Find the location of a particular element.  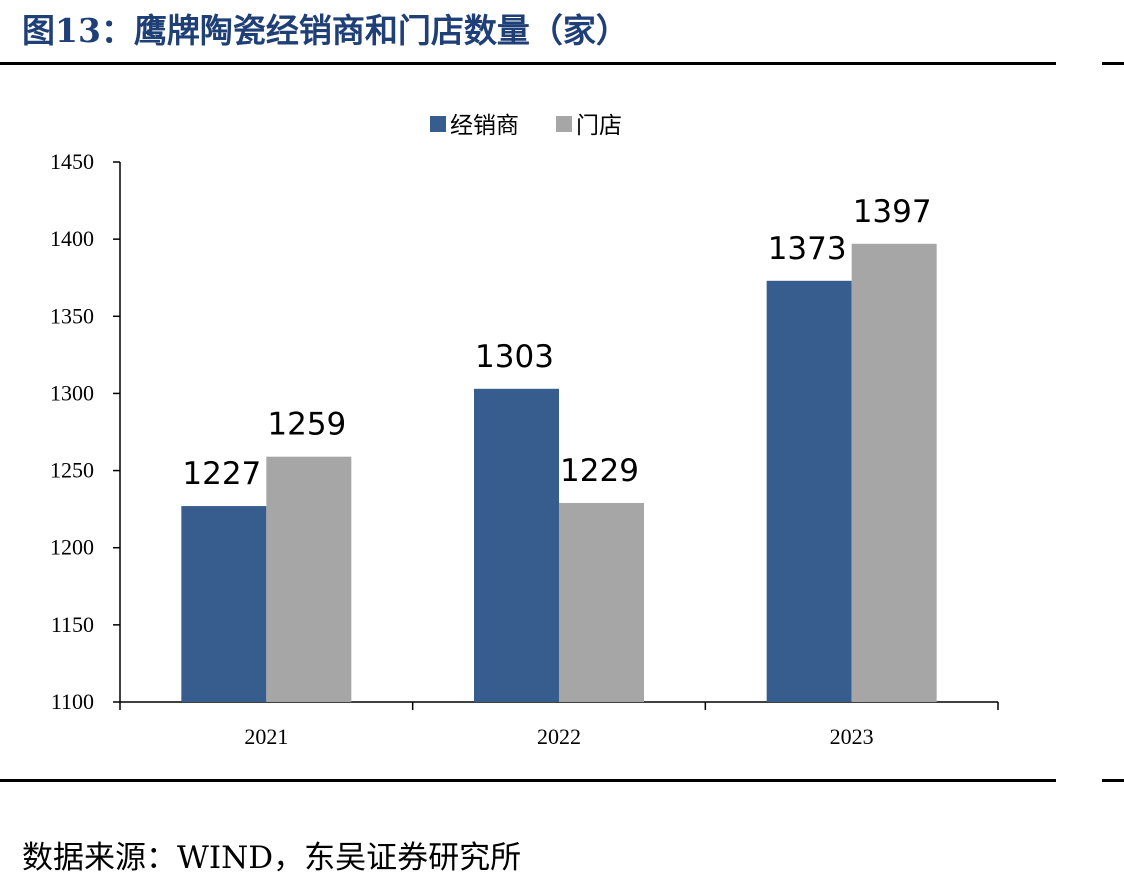

x-tick-label: 2023 is located at coordinates (852, 736).